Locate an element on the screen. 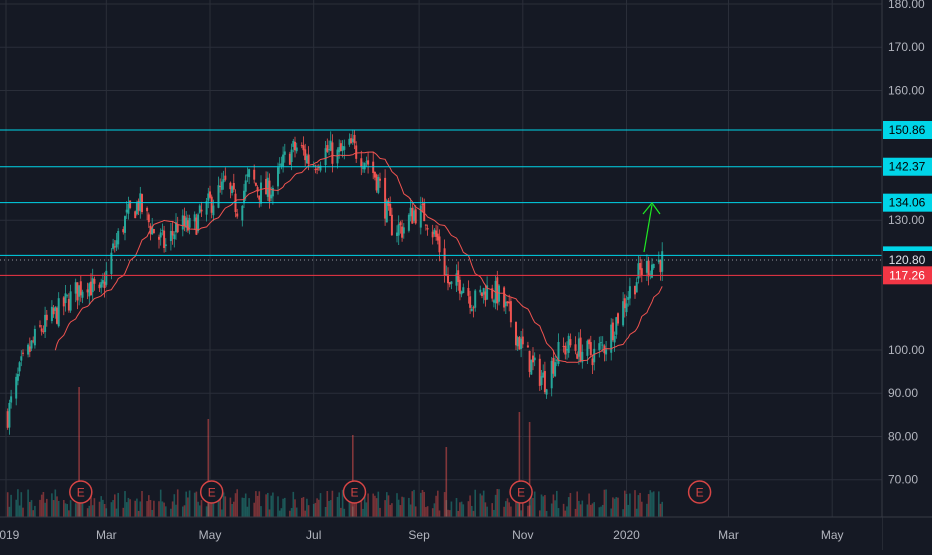  time-axis is located at coordinates (441, 533).